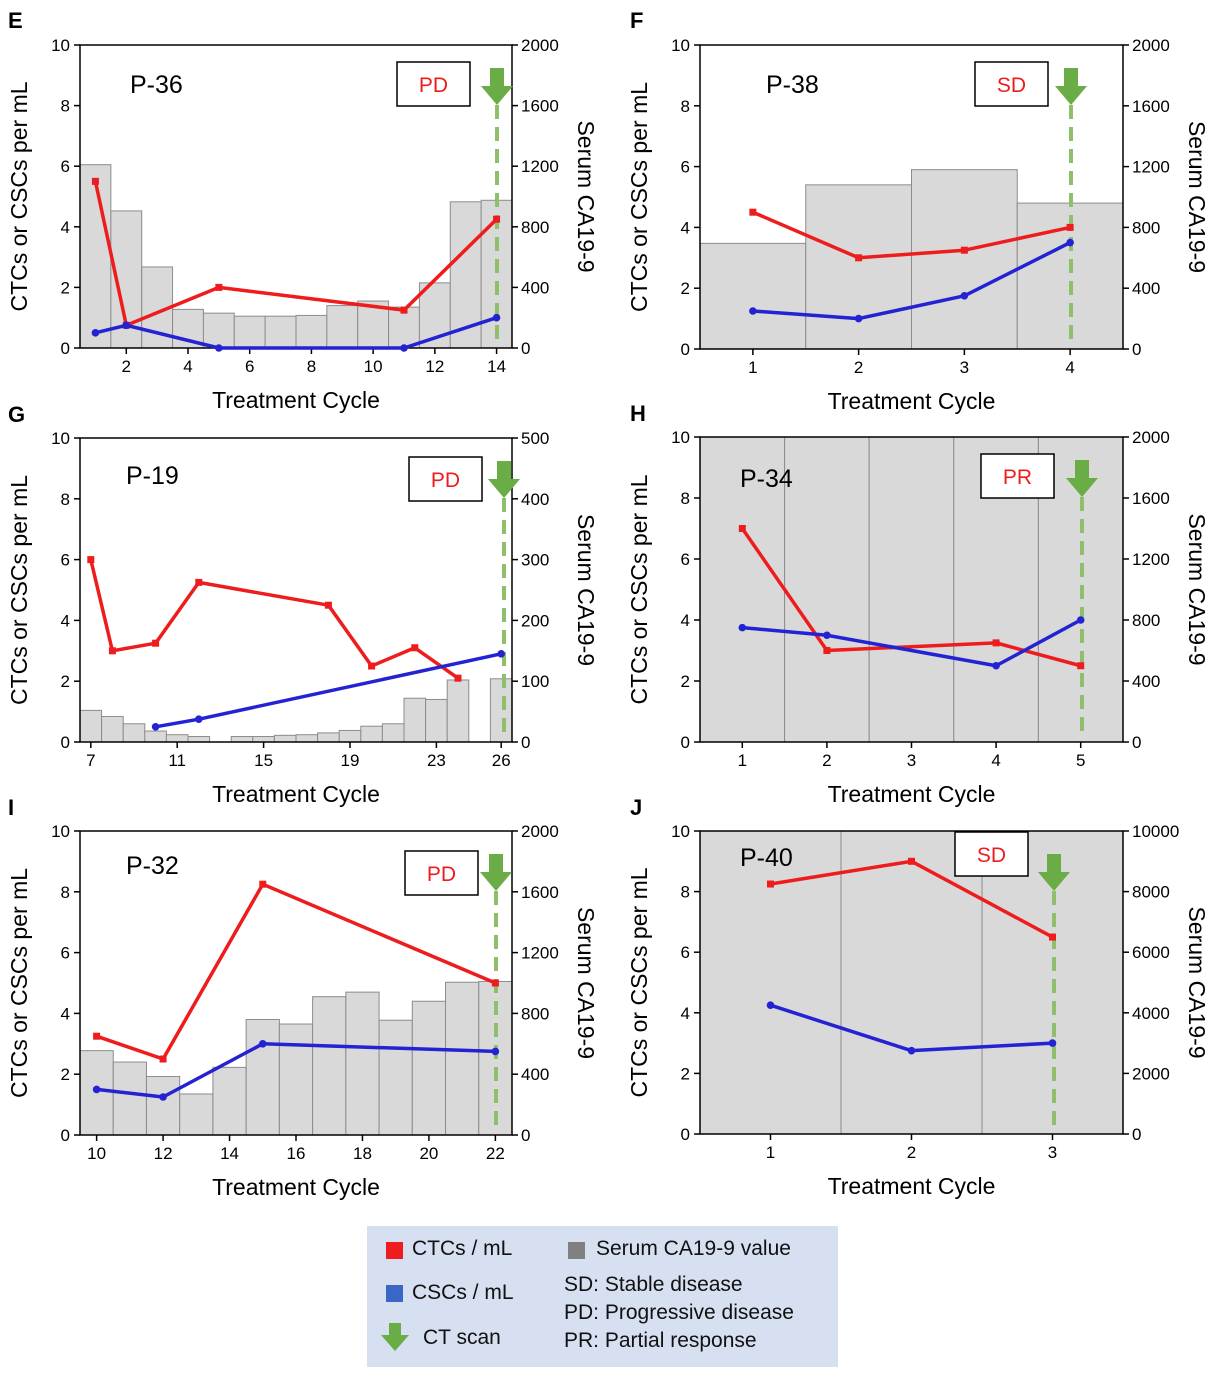 Image resolution: width=1225 pixels, height=1373 pixels. Describe the element at coordinates (263, 760) in the screenshot. I see `x-tick-label: 15` at that location.